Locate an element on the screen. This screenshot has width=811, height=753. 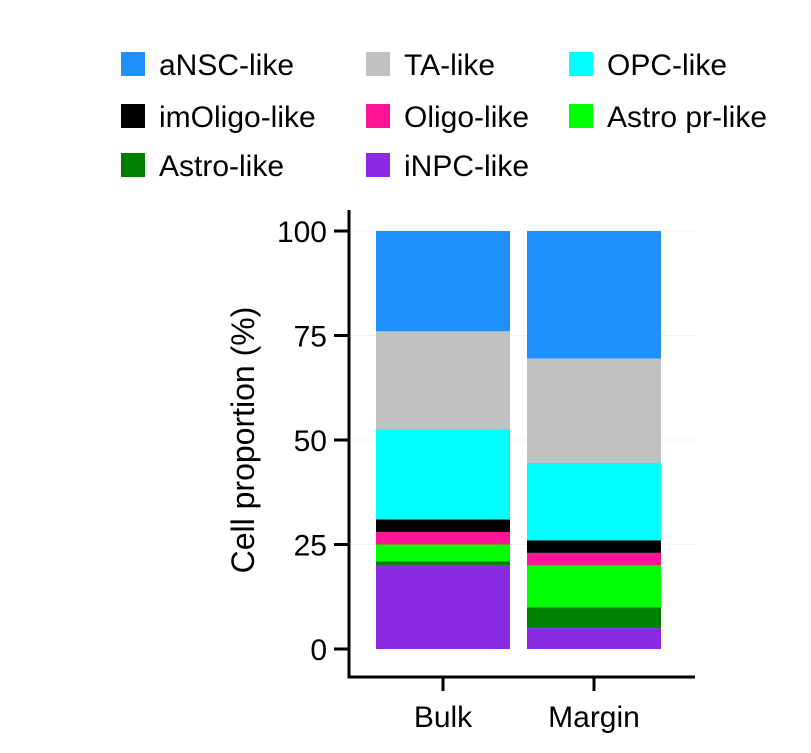
y-tick-label: 75 is located at coordinates (310, 337).